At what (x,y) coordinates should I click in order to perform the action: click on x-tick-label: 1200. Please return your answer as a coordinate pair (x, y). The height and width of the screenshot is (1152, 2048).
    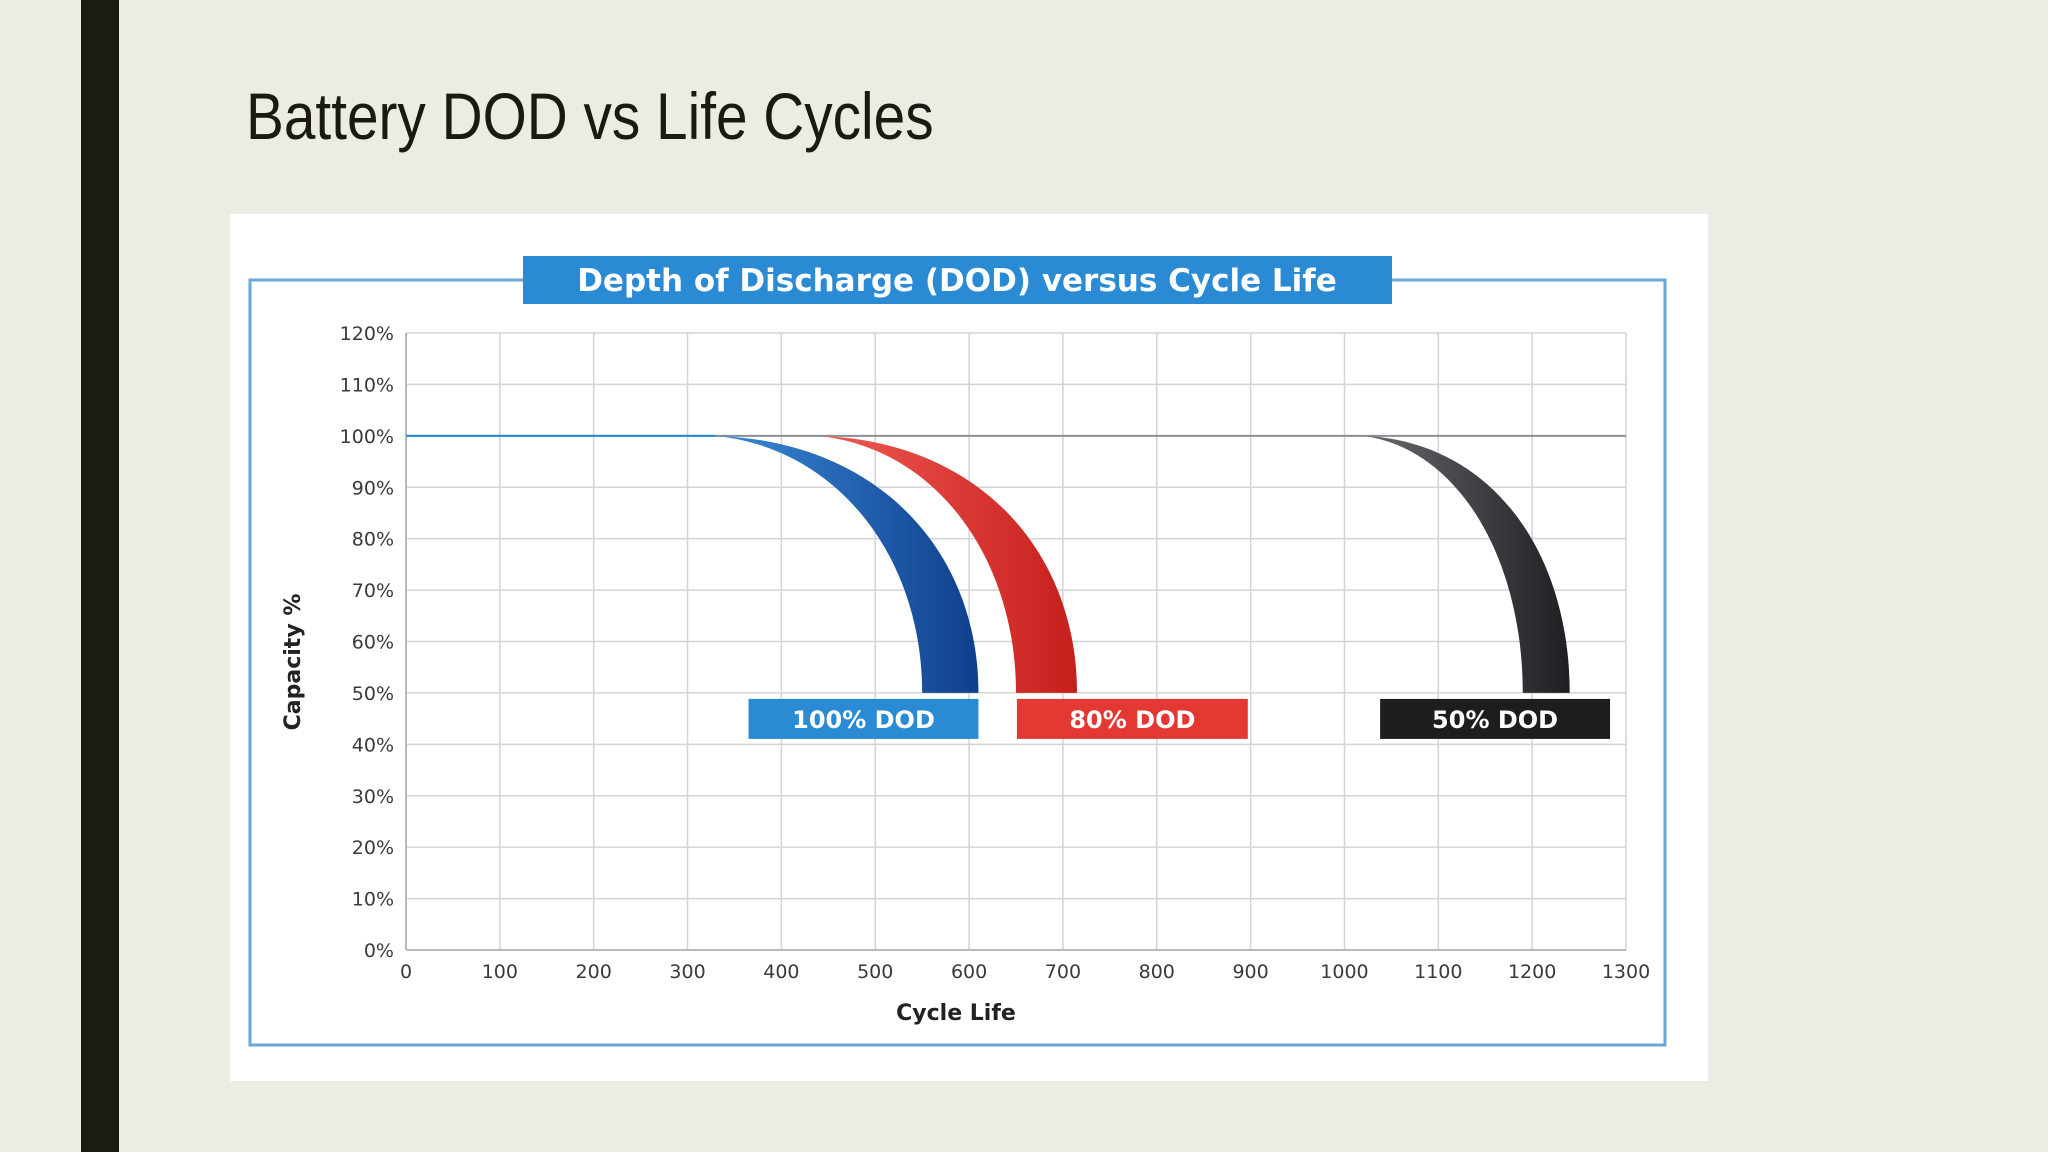
    Looking at the image, I should click on (1532, 972).